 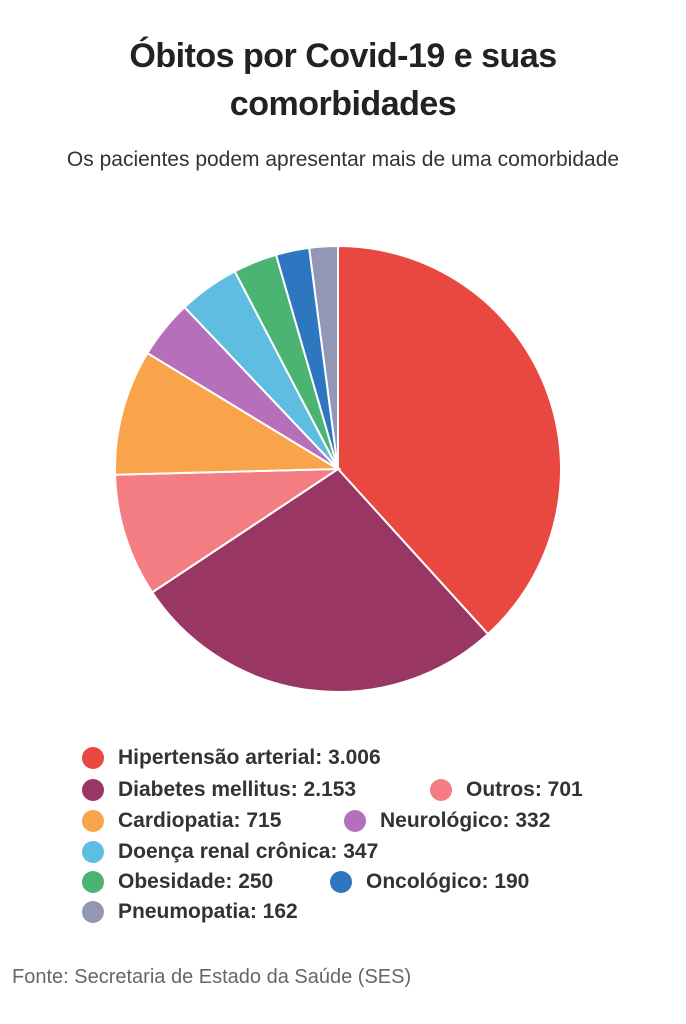 What do you see at coordinates (93, 790) in the screenshot?
I see `legend-swatch-diabetes` at bounding box center [93, 790].